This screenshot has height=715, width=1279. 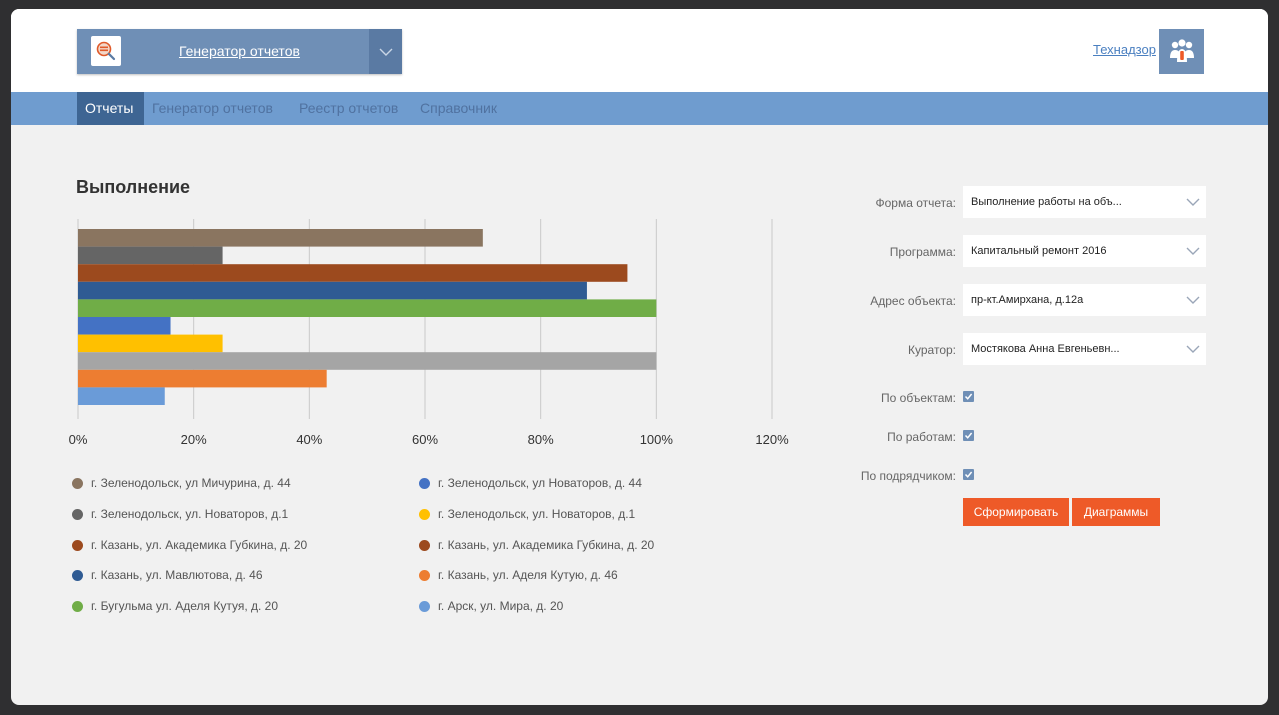 I want to click on legend-item: г. Зеленодольск, ул Новаторов, д. 44, so click(x=530, y=483).